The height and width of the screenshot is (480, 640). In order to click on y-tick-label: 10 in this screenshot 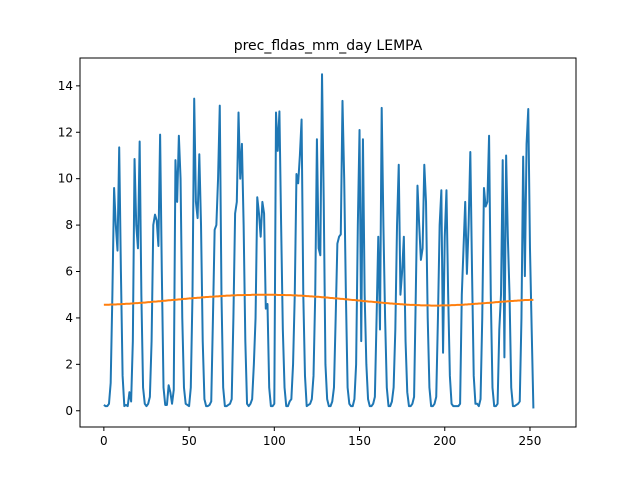, I will do `click(65, 179)`.